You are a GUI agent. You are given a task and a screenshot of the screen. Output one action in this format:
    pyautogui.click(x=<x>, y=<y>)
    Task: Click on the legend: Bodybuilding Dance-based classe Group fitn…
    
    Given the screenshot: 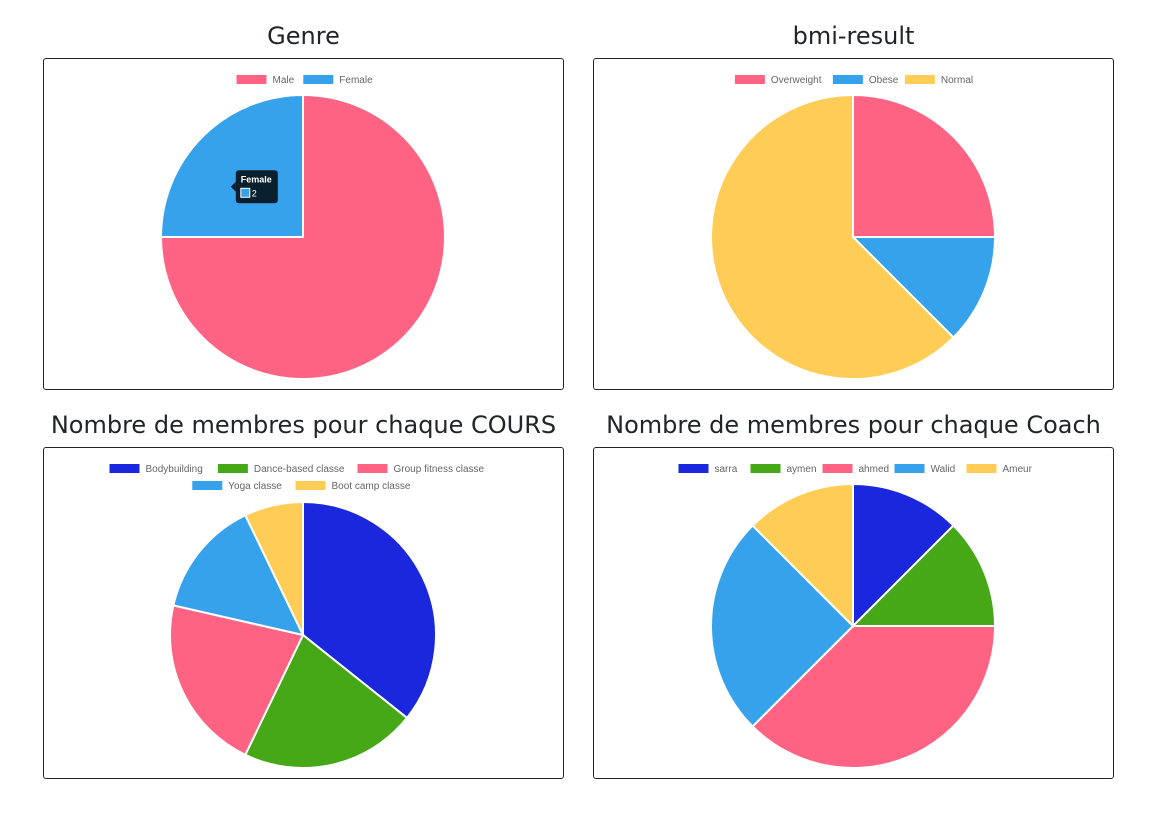 What is the action you would take?
    pyautogui.click(x=297, y=478)
    